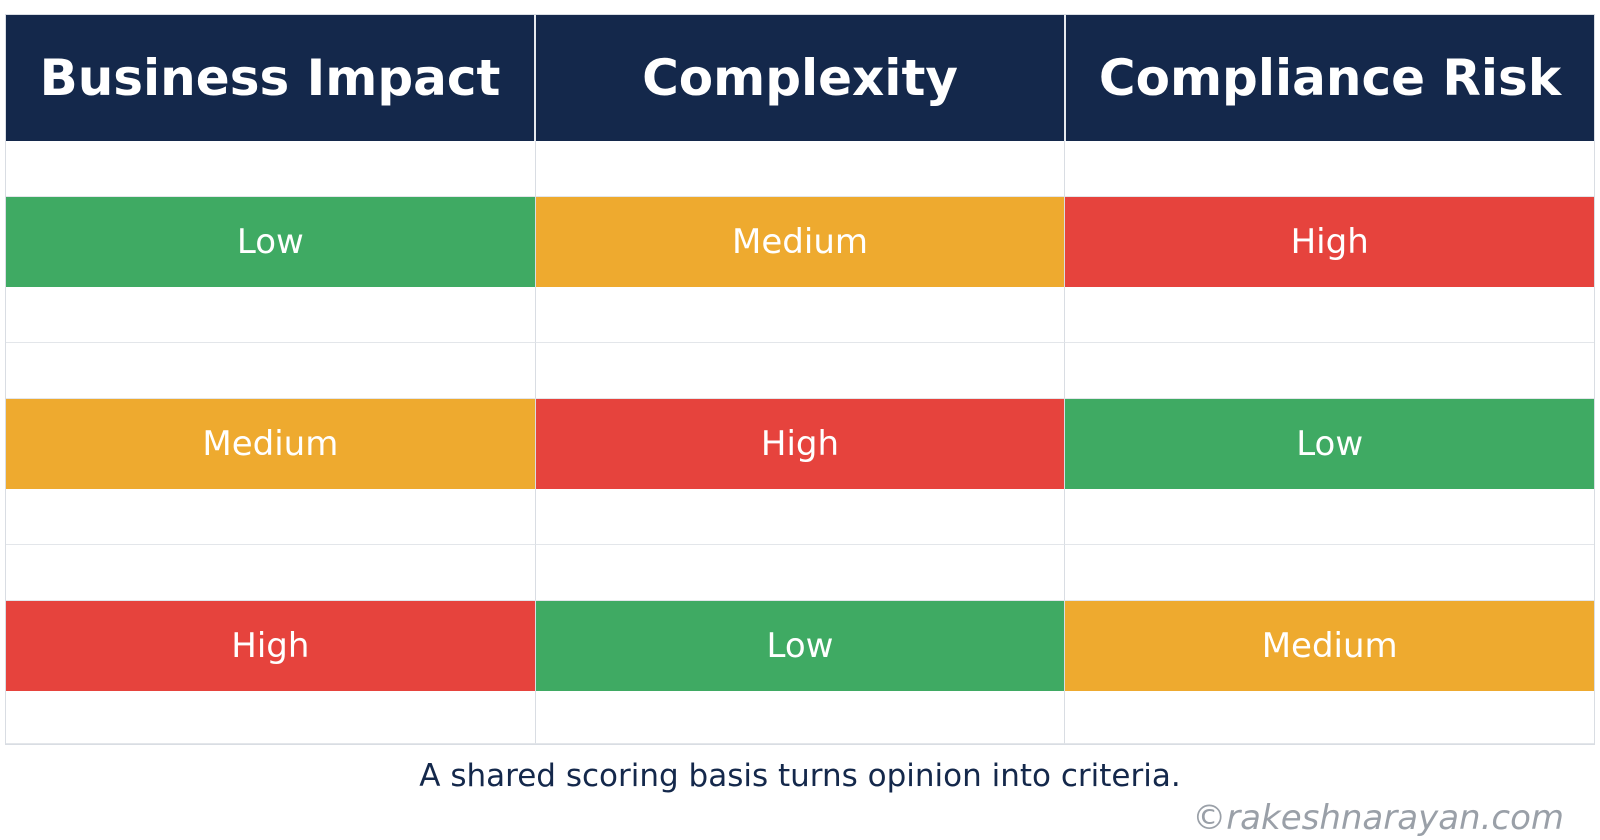 The height and width of the screenshot is (840, 1600). What do you see at coordinates (1330, 78) in the screenshot?
I see `header-compliance-risk: Compliance Risk` at bounding box center [1330, 78].